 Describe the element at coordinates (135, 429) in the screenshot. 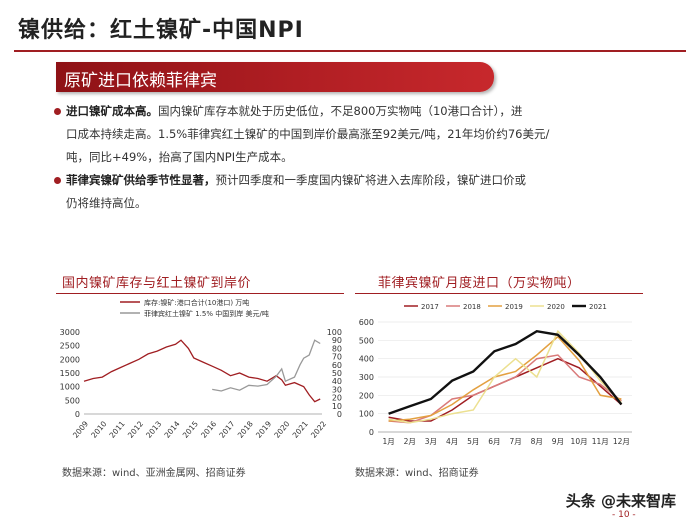

I see `x-tick-label: 2012` at that location.